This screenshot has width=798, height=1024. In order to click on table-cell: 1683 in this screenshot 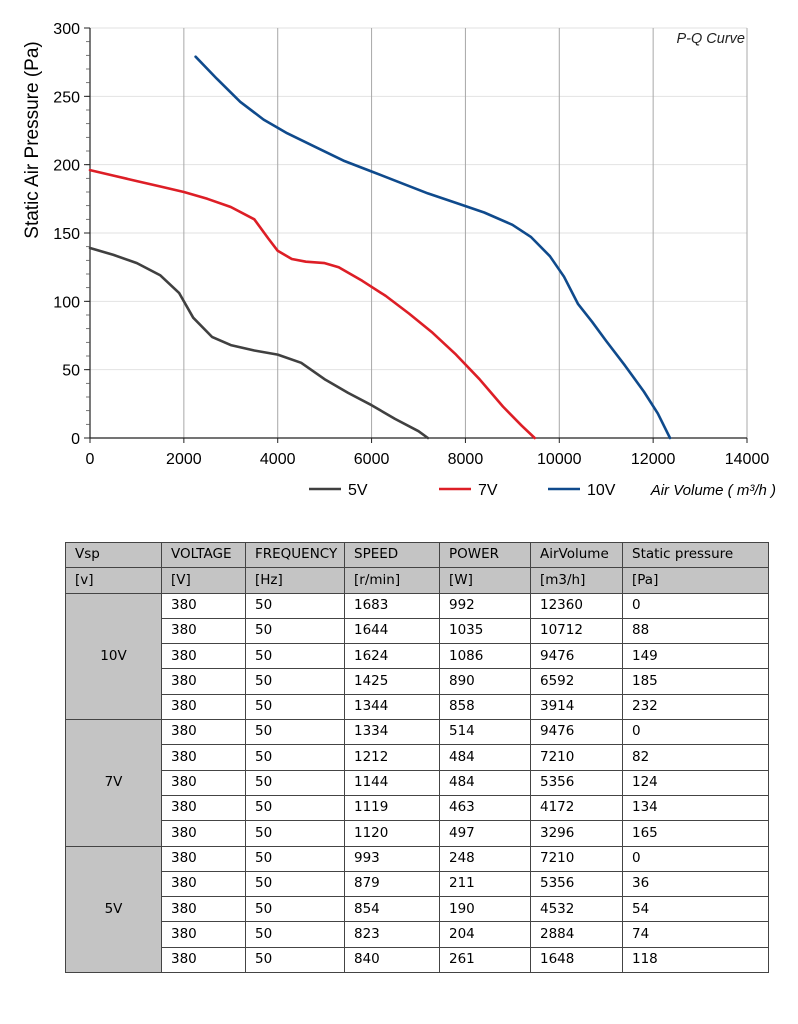, I will do `click(392, 605)`.